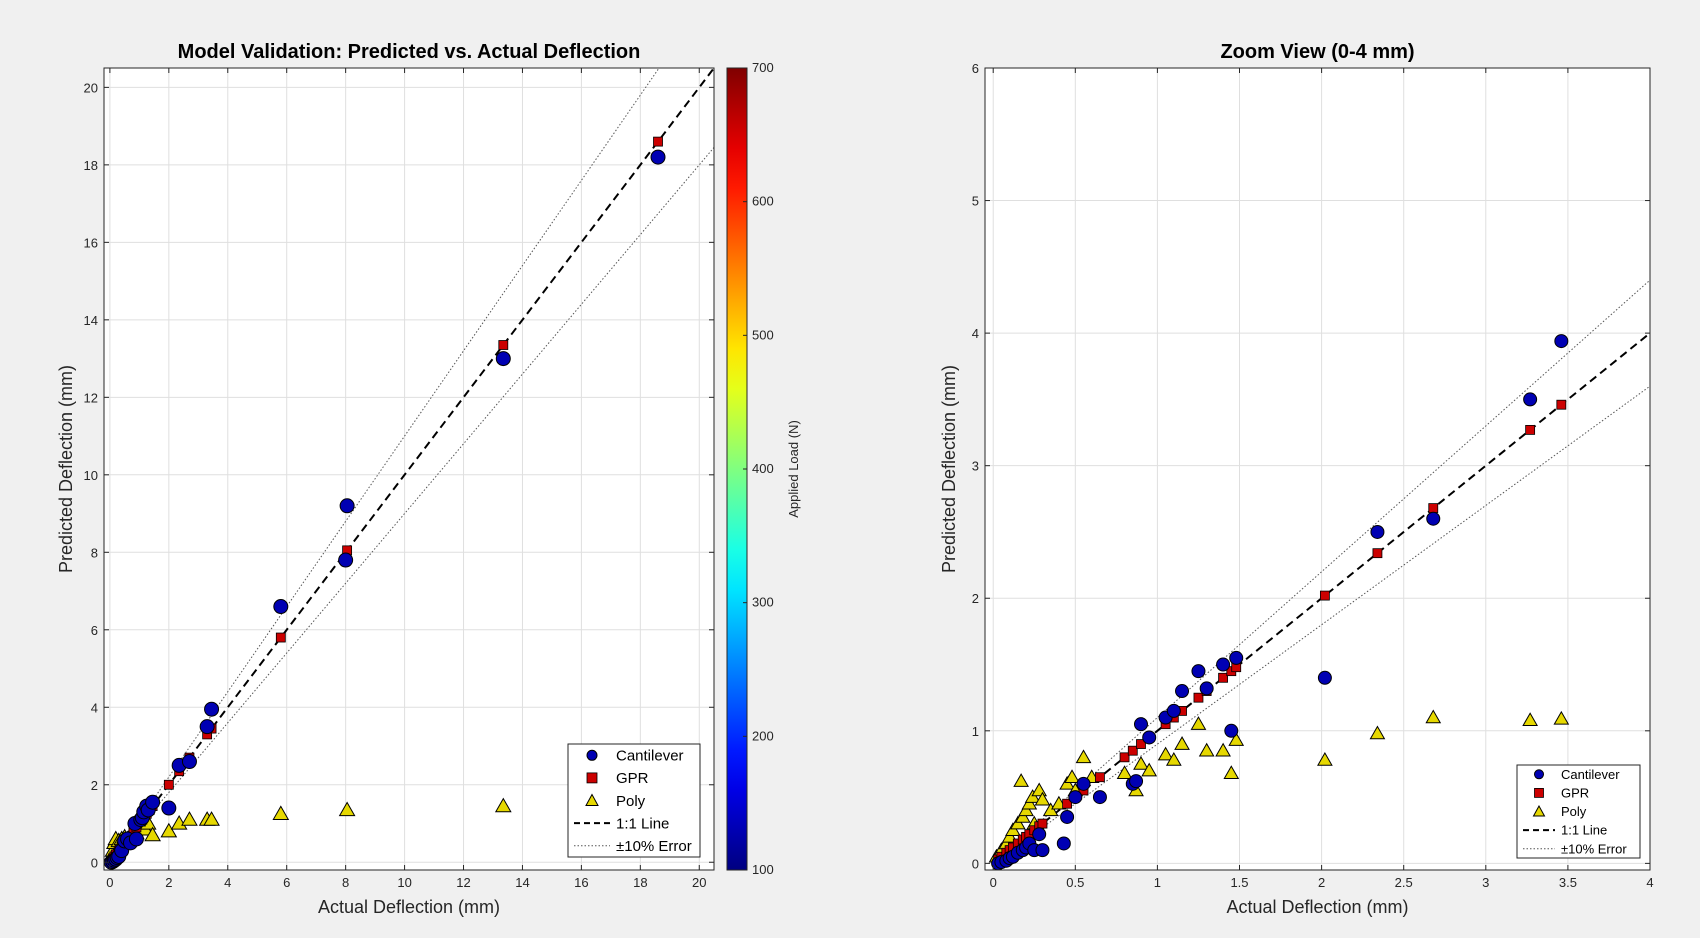 The image size is (1700, 938). Describe the element at coordinates (975, 598) in the screenshot. I see `y-tick-label: 2` at that location.